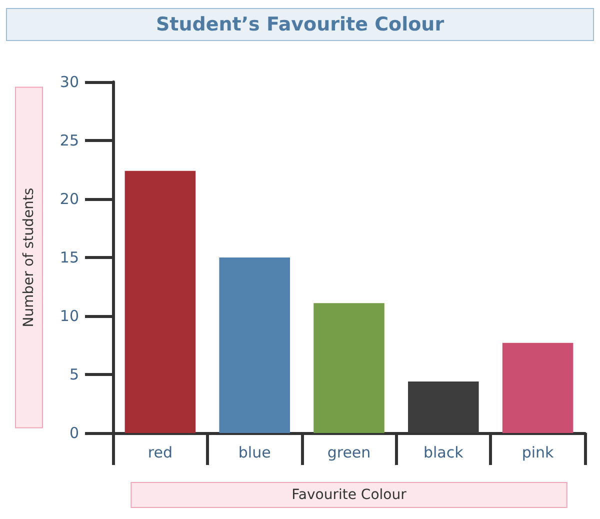  I want to click on chart-title: Student’s Favourite Colour, so click(300, 25).